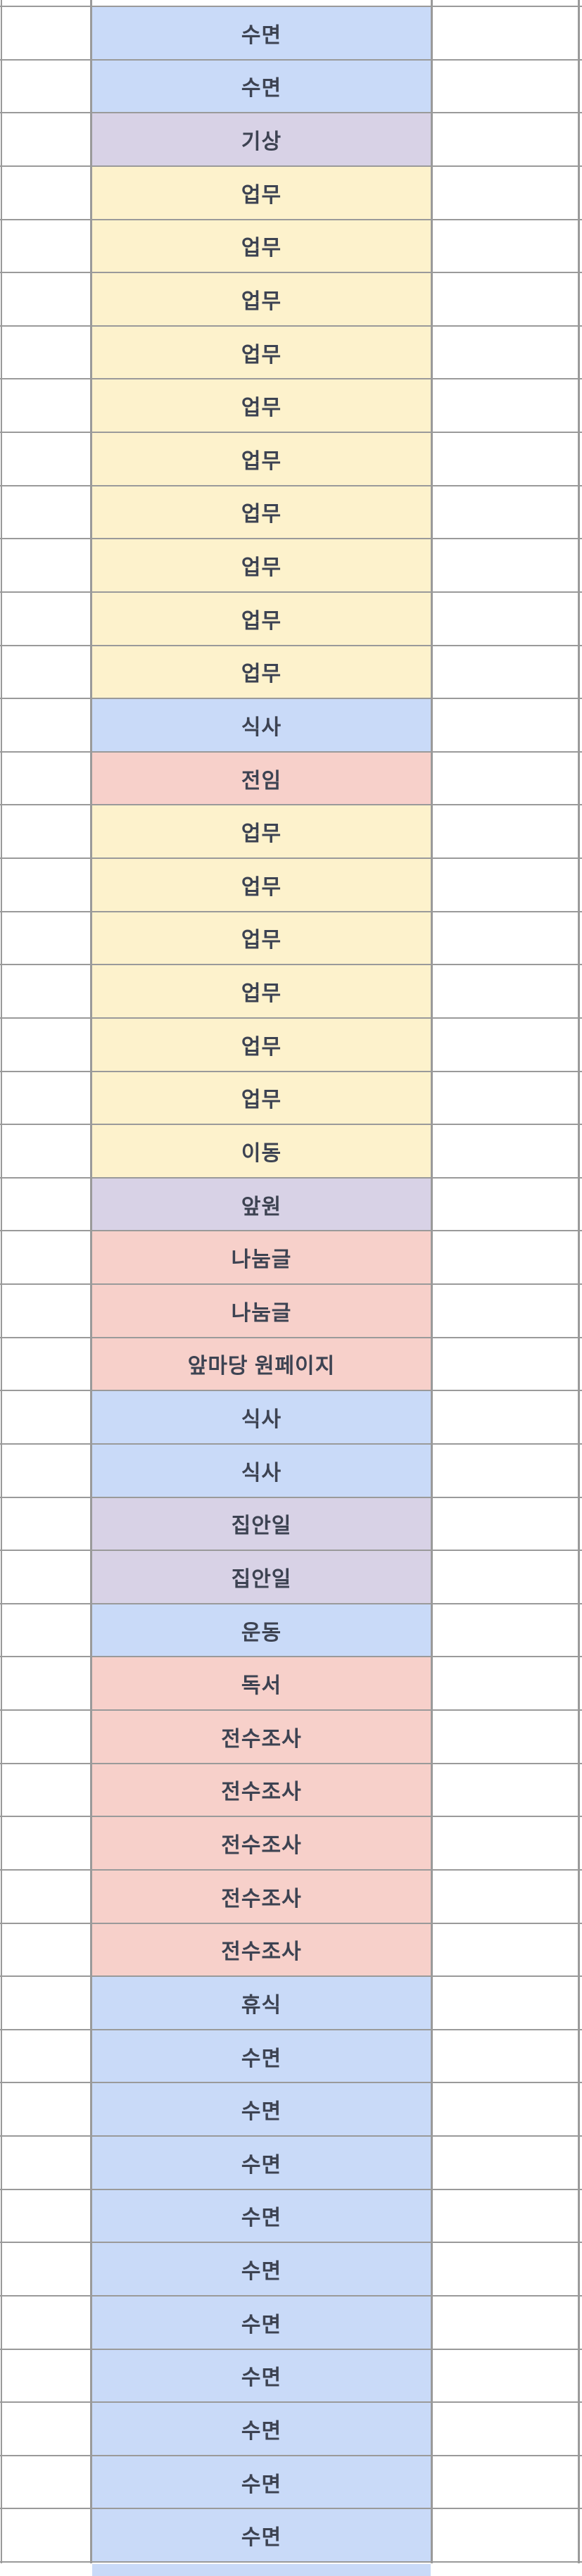 The height and width of the screenshot is (2576, 582). I want to click on schedule-label-cell: 운동, so click(261, 1630).